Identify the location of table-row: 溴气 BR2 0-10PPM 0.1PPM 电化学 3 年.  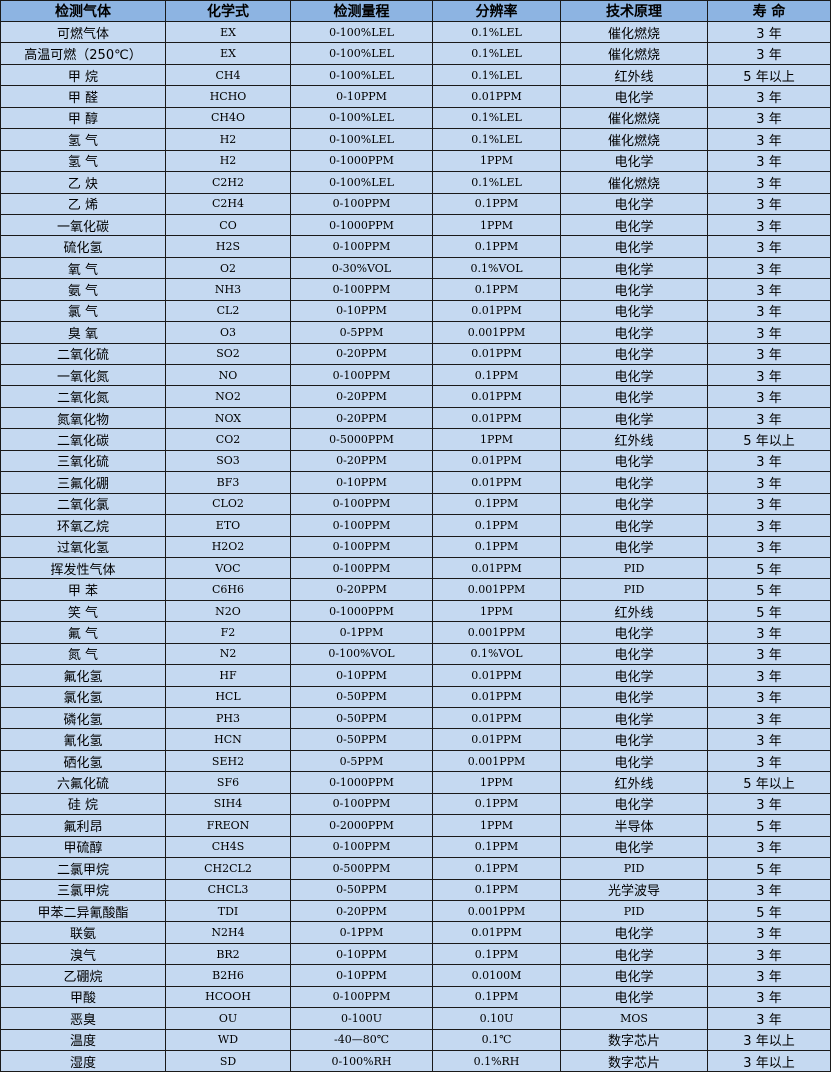
(415, 954).